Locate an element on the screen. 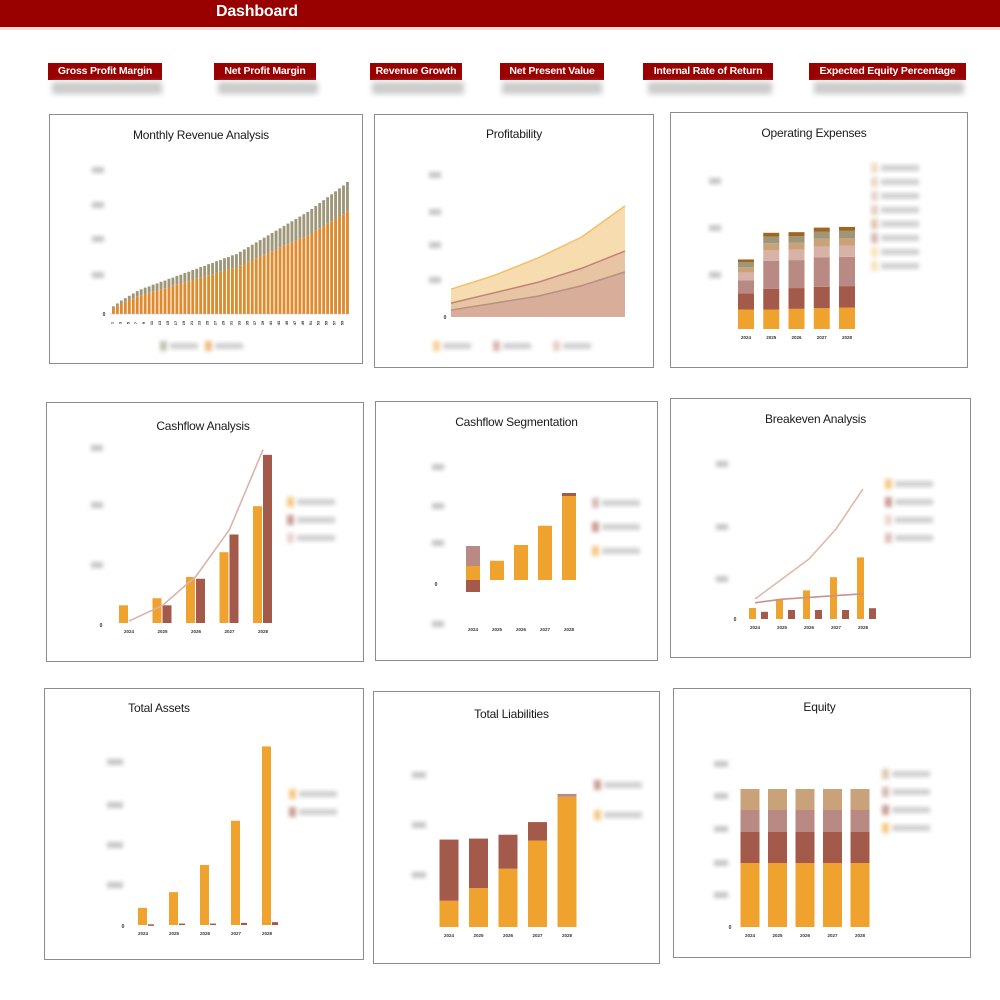 The height and width of the screenshot is (1000, 1000). kpi-gross-profit-margin: Gross Profit Margin is located at coordinates (105, 71).